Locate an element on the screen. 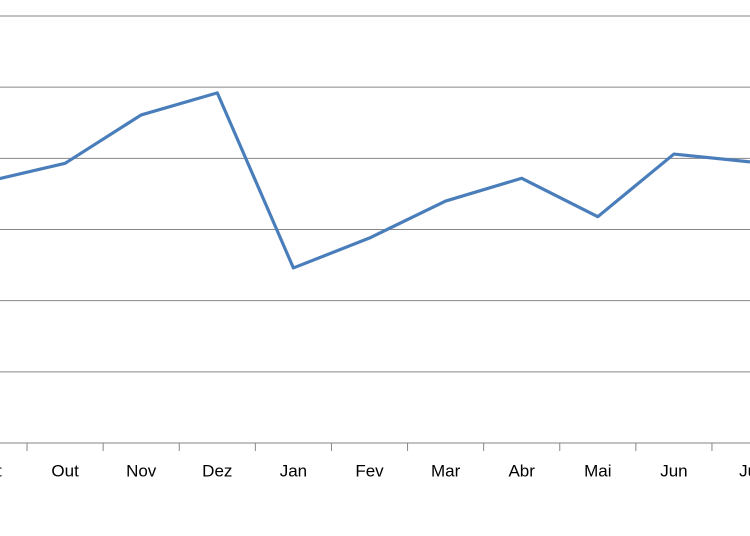 This screenshot has height=536, width=750. x-tick-label: Out is located at coordinates (65, 470).